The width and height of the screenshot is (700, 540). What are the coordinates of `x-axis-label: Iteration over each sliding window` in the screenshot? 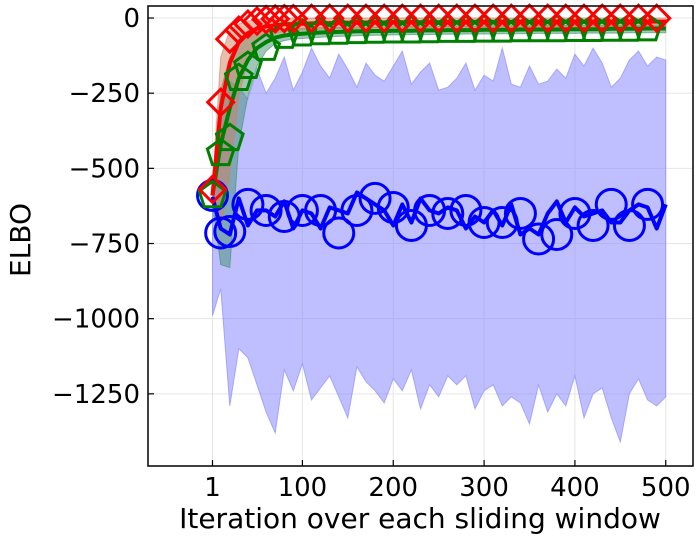 It's located at (420, 518).